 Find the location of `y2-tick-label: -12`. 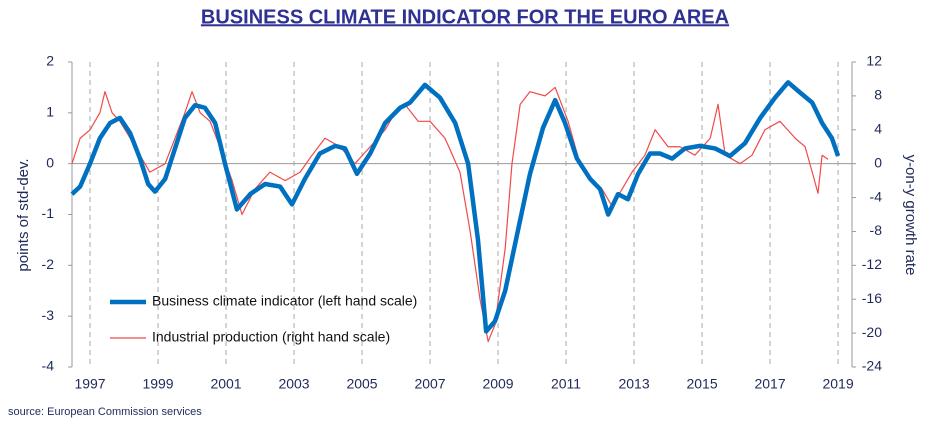

y2-tick-label: -12 is located at coordinates (872, 264).